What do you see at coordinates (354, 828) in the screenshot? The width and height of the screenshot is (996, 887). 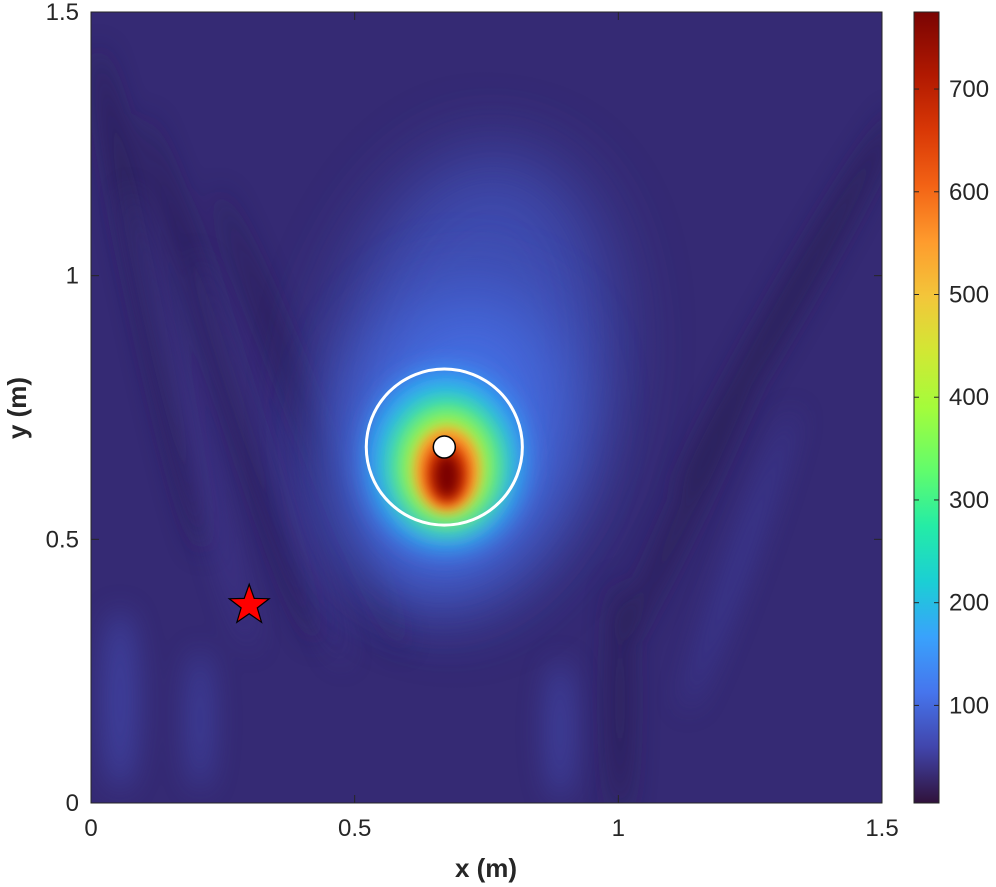 I see `x-tick-label: 0.5` at bounding box center [354, 828].